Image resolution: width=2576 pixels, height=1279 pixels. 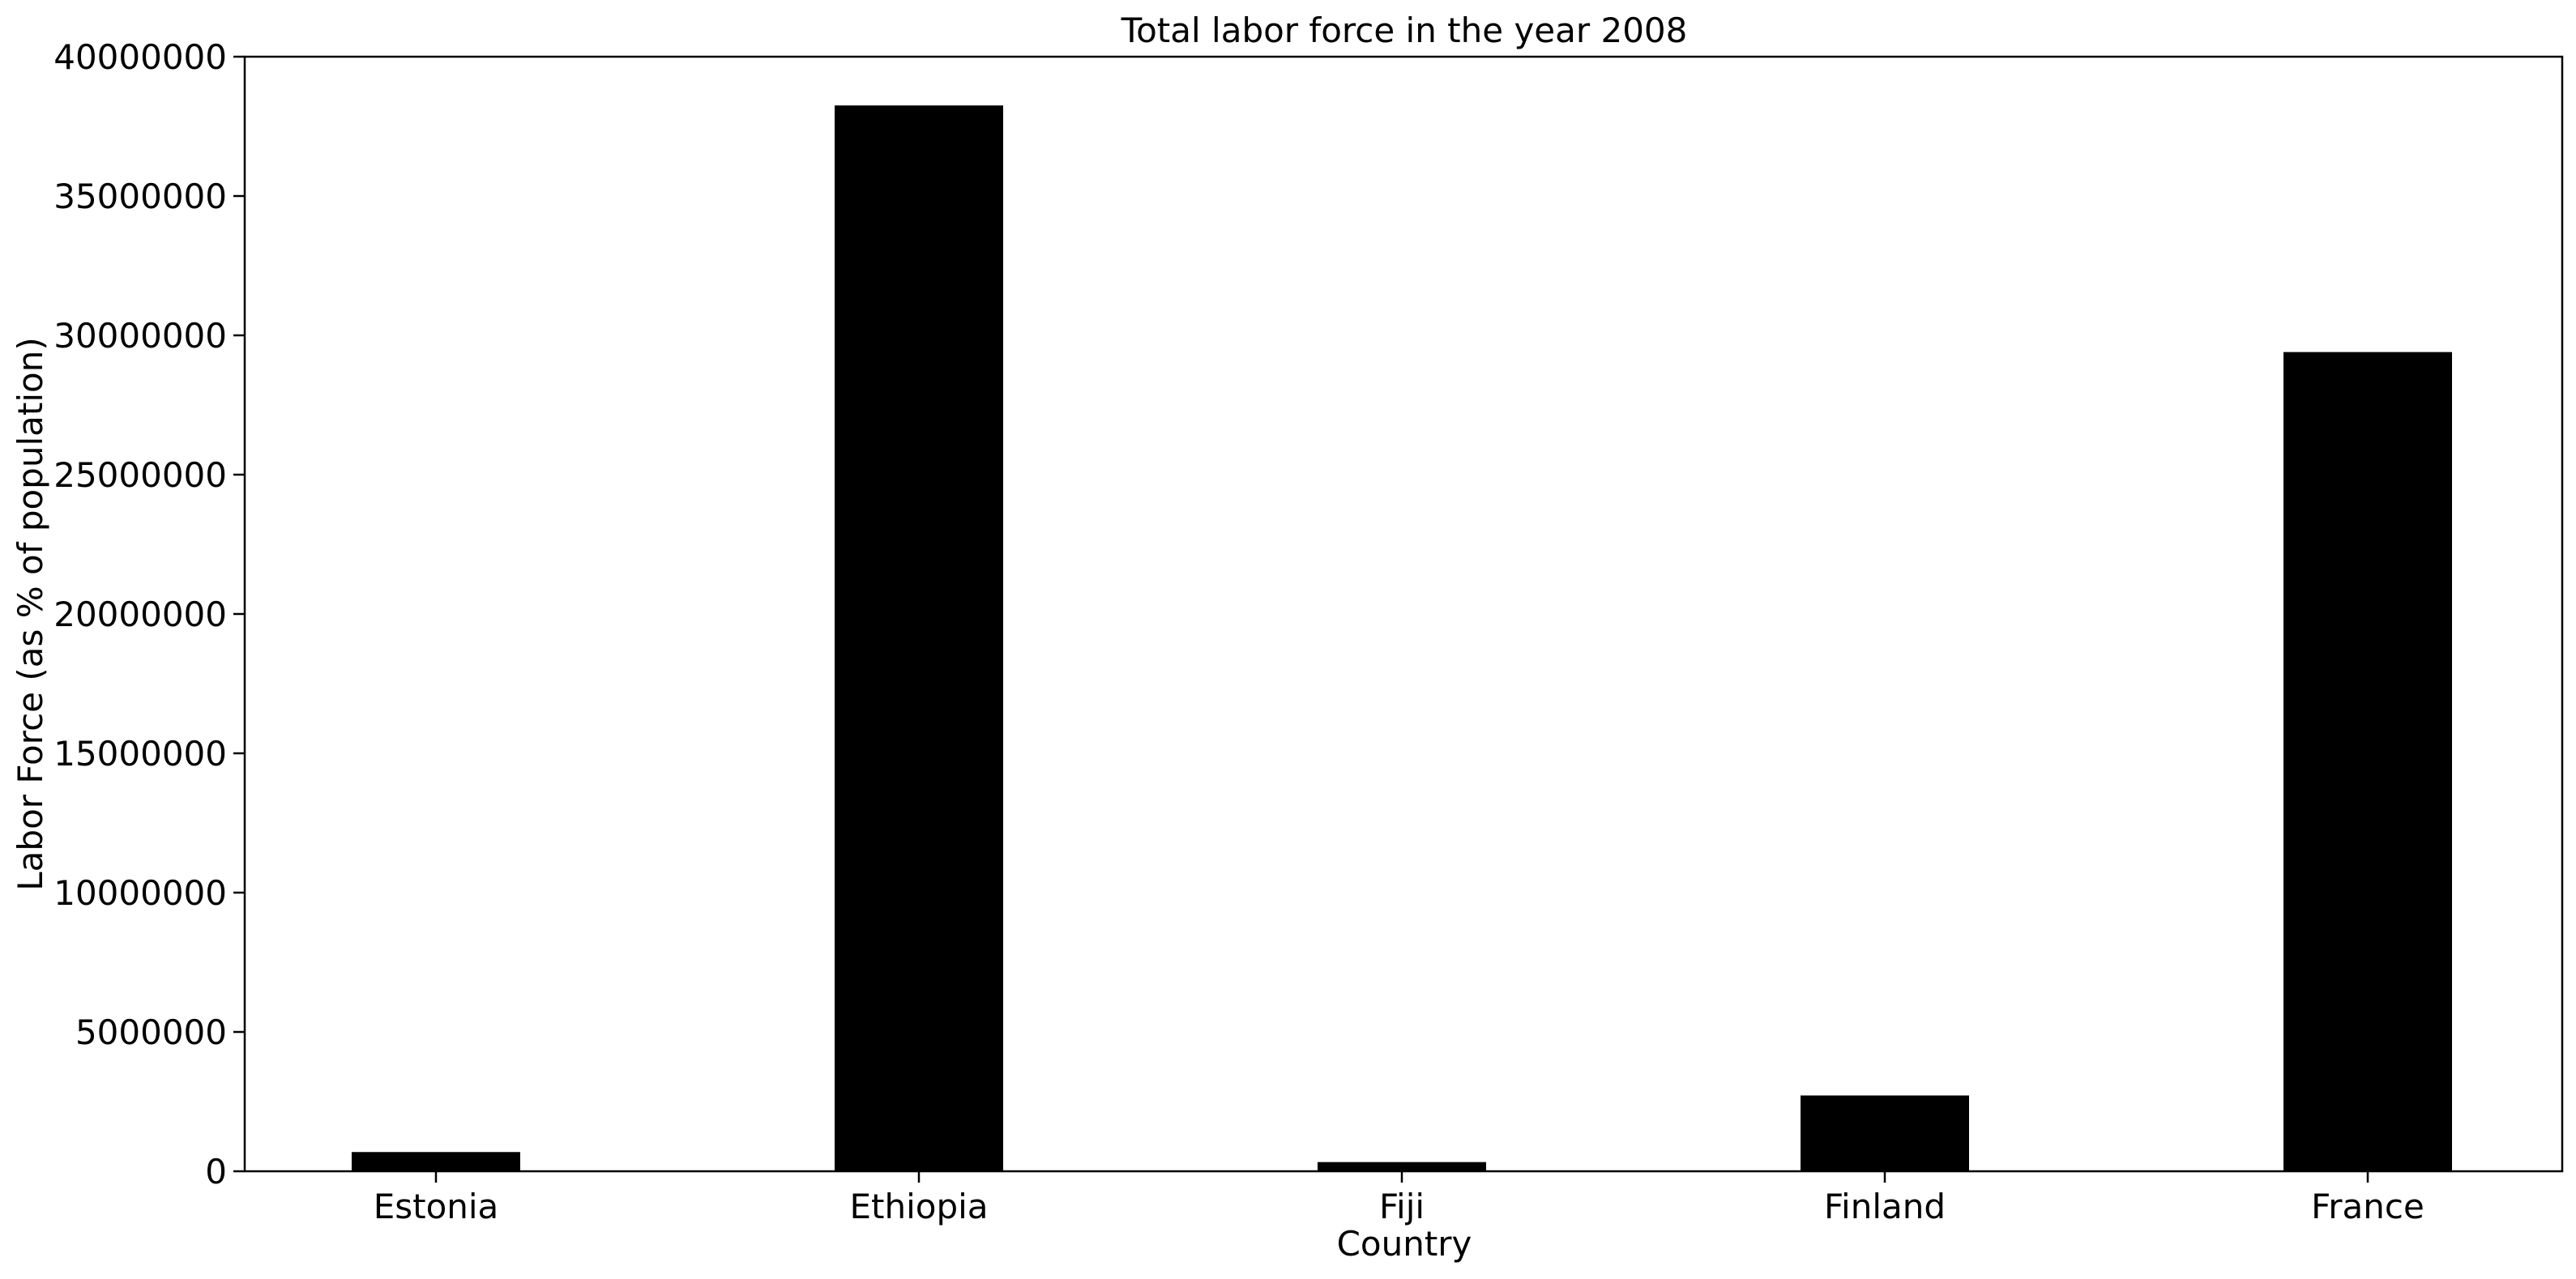 I want to click on y-axis-label: Labor Force (as % of population), so click(x=30, y=613).